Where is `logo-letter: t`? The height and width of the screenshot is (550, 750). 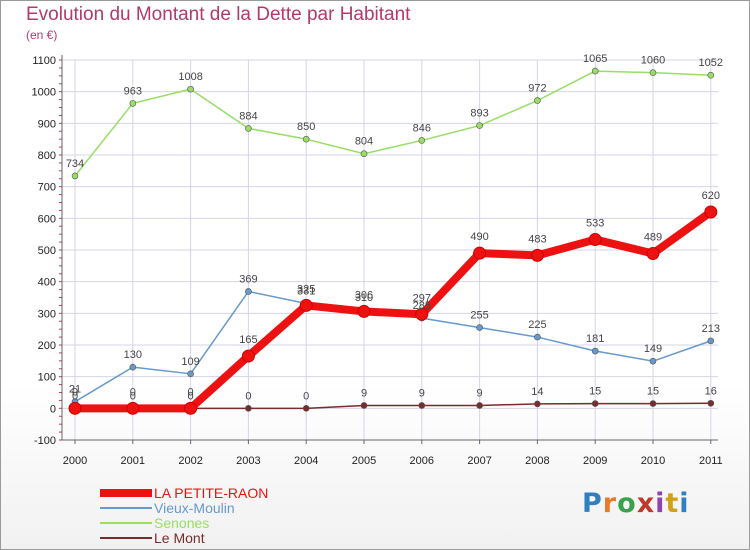
logo-letter: t is located at coordinates (672, 503).